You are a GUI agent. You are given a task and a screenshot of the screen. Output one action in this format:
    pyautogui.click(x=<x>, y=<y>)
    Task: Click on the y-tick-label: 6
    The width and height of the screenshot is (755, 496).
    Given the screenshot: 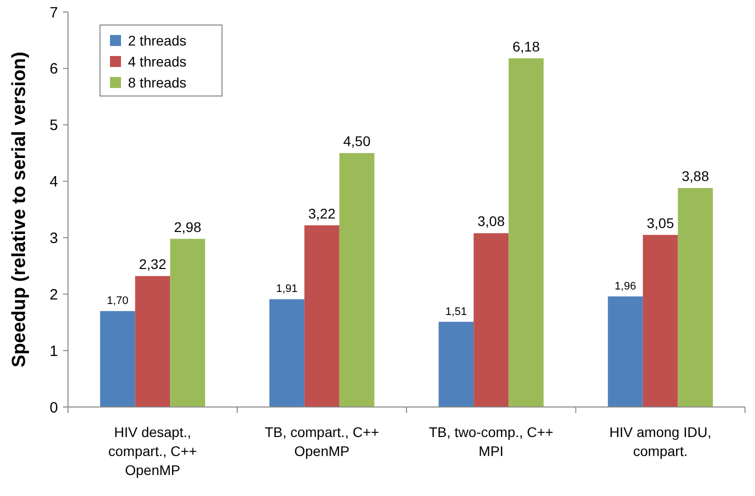 What is the action you would take?
    pyautogui.click(x=54, y=69)
    